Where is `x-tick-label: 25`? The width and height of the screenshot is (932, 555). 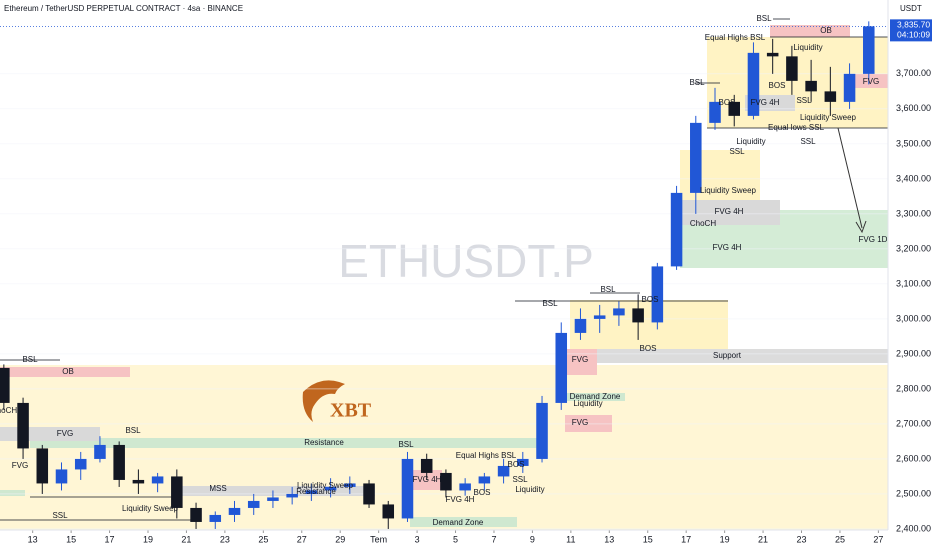
x-tick-label: 25 is located at coordinates (263, 539).